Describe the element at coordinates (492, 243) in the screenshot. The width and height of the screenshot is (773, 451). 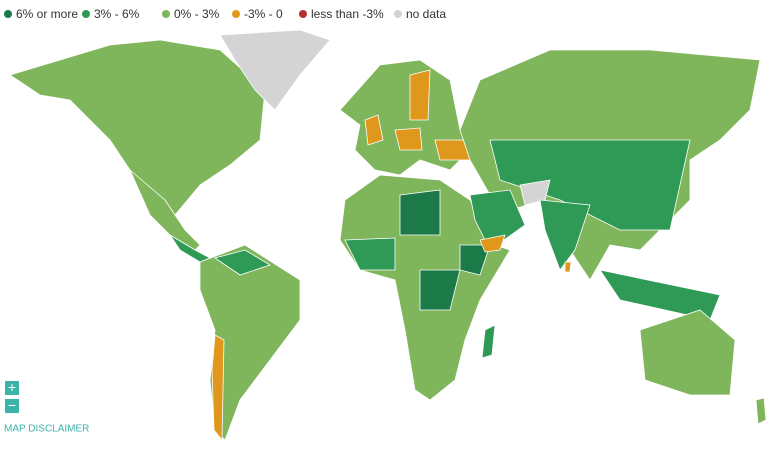
I see `yemen` at that location.